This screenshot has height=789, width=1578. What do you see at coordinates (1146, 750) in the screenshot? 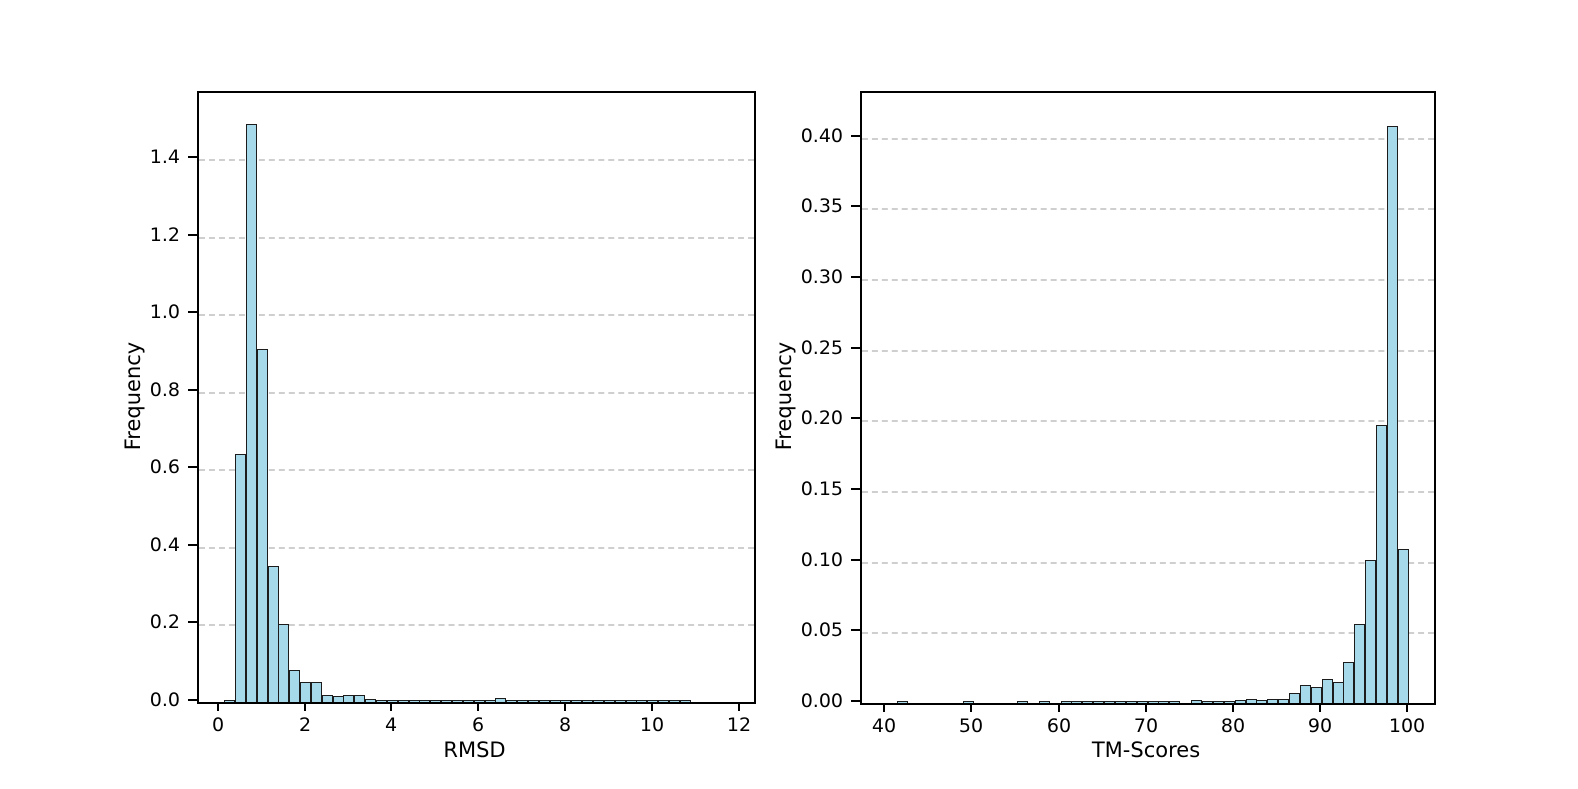
I see `tmscores-x-axis-label: TM-Scores` at bounding box center [1146, 750].